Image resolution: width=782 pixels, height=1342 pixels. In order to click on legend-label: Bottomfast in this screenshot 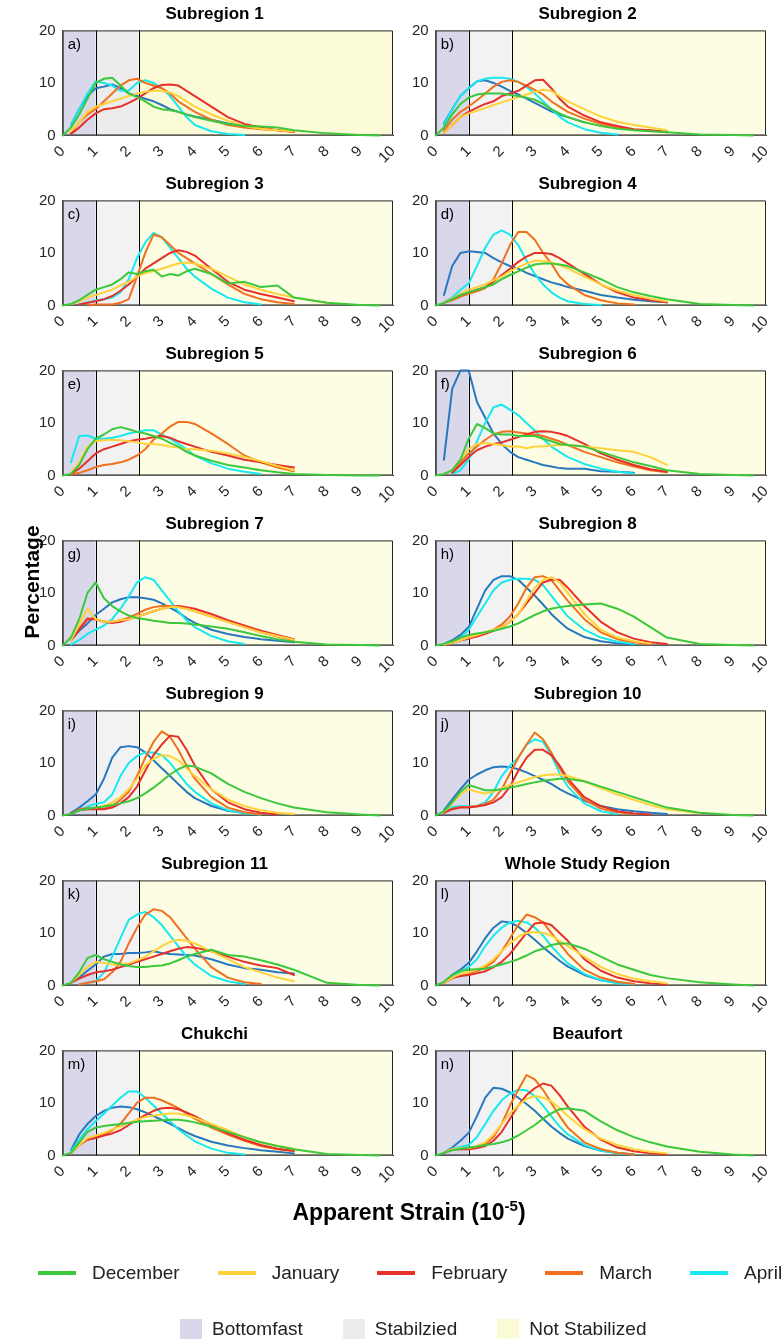, I will do `click(257, 1329)`.